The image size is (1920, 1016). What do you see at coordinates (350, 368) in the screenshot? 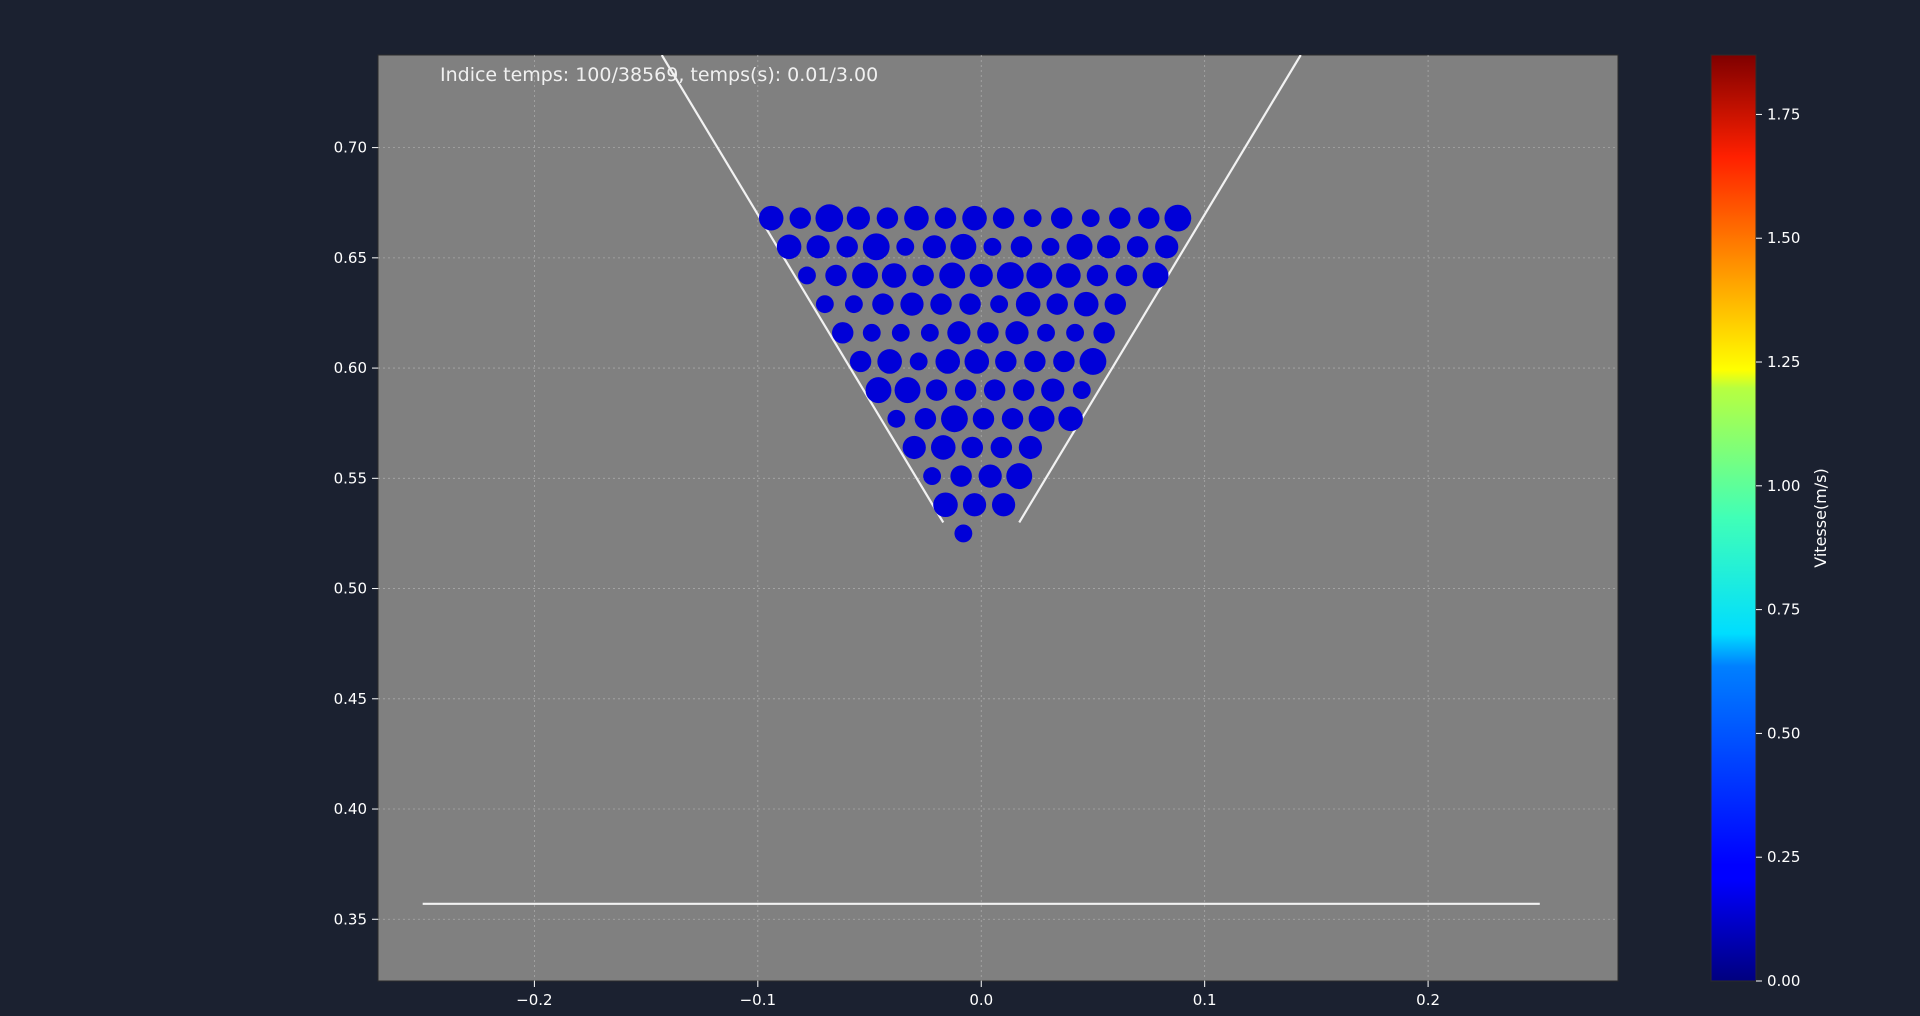
I see `y-tick-label: 0.60` at bounding box center [350, 368].